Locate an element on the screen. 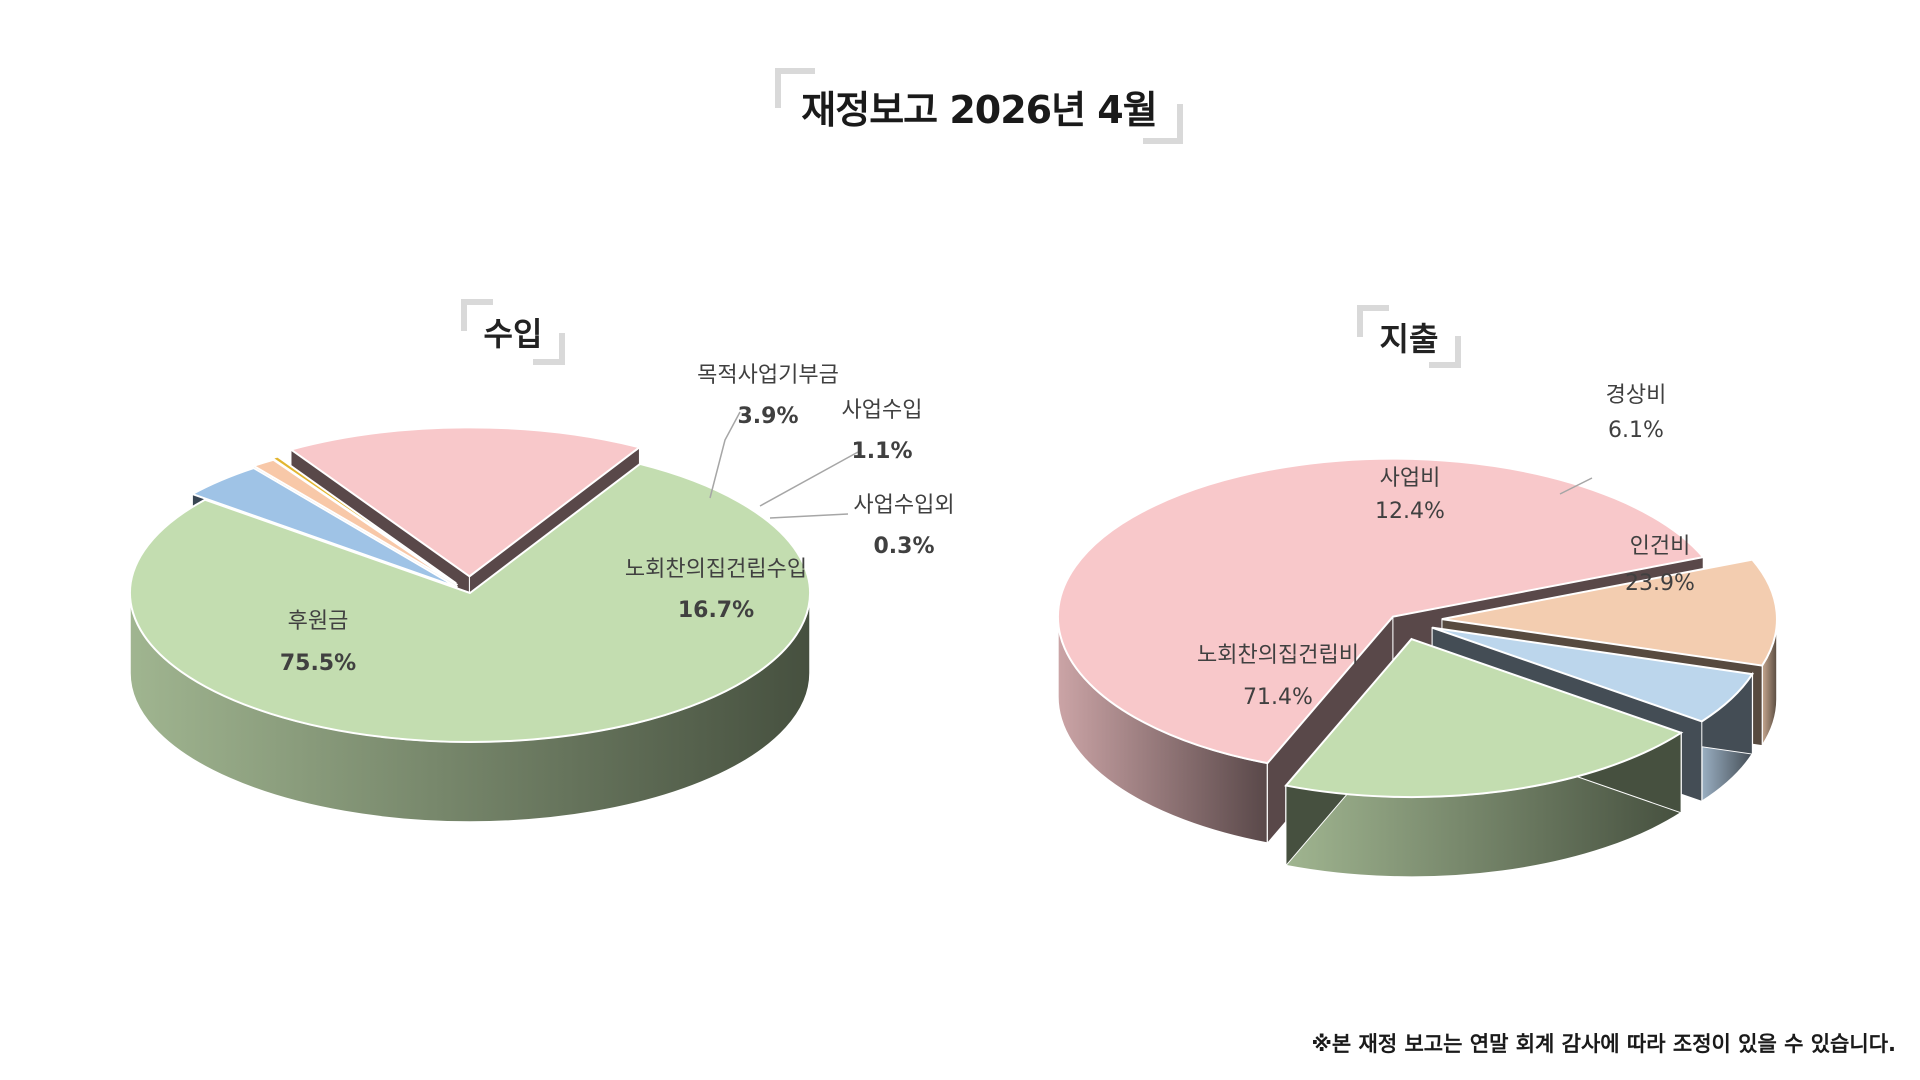 The width and height of the screenshot is (1920, 1080). slice-value-label: 0.3% is located at coordinates (903, 546).